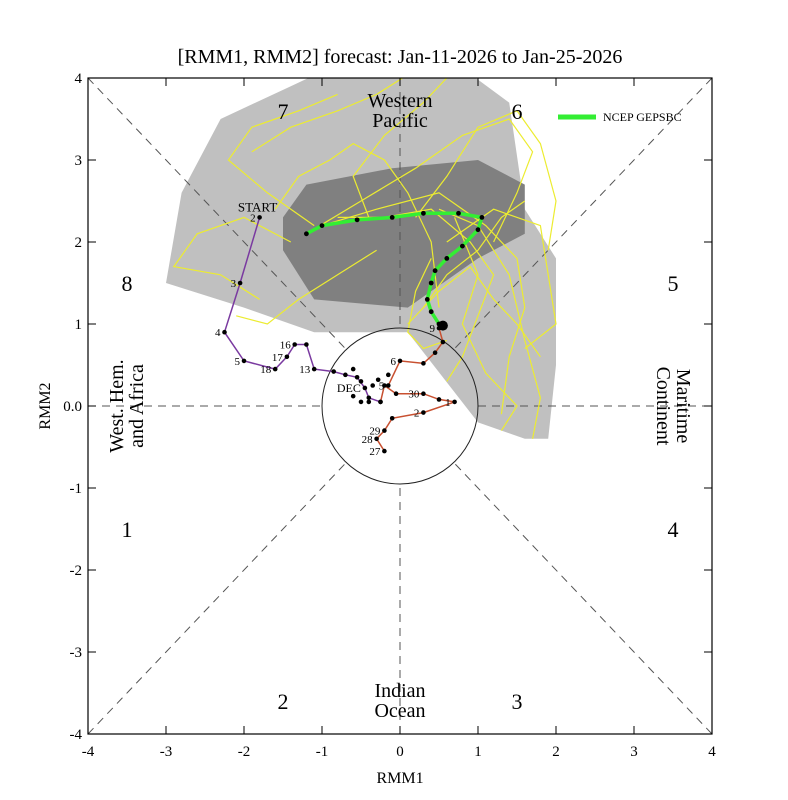 Image resolution: width=788 pixels, height=800 pixels. I want to click on observed-day-label: 18, so click(266, 370).